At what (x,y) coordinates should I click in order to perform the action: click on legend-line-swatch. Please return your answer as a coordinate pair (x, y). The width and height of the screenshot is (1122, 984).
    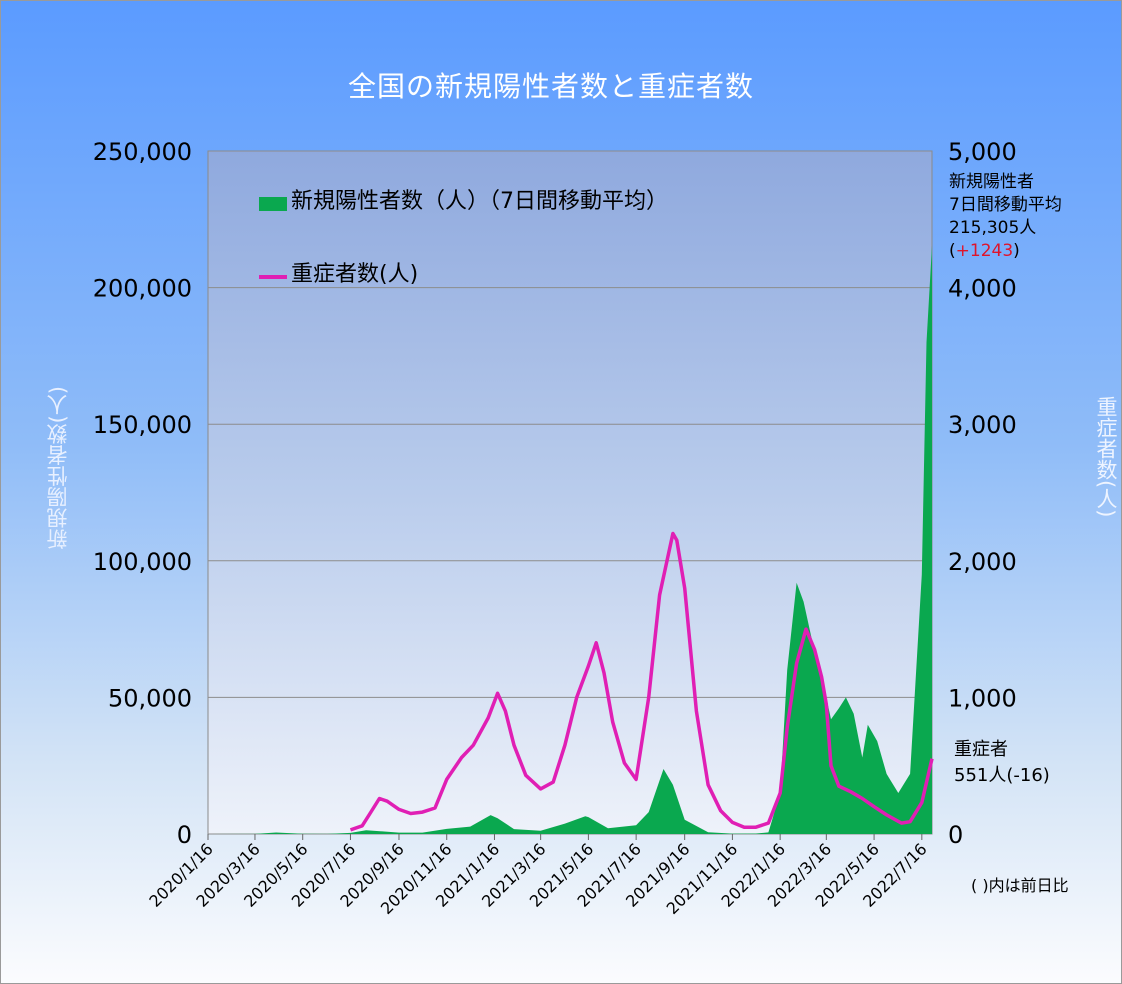
    Looking at the image, I should click on (273, 276).